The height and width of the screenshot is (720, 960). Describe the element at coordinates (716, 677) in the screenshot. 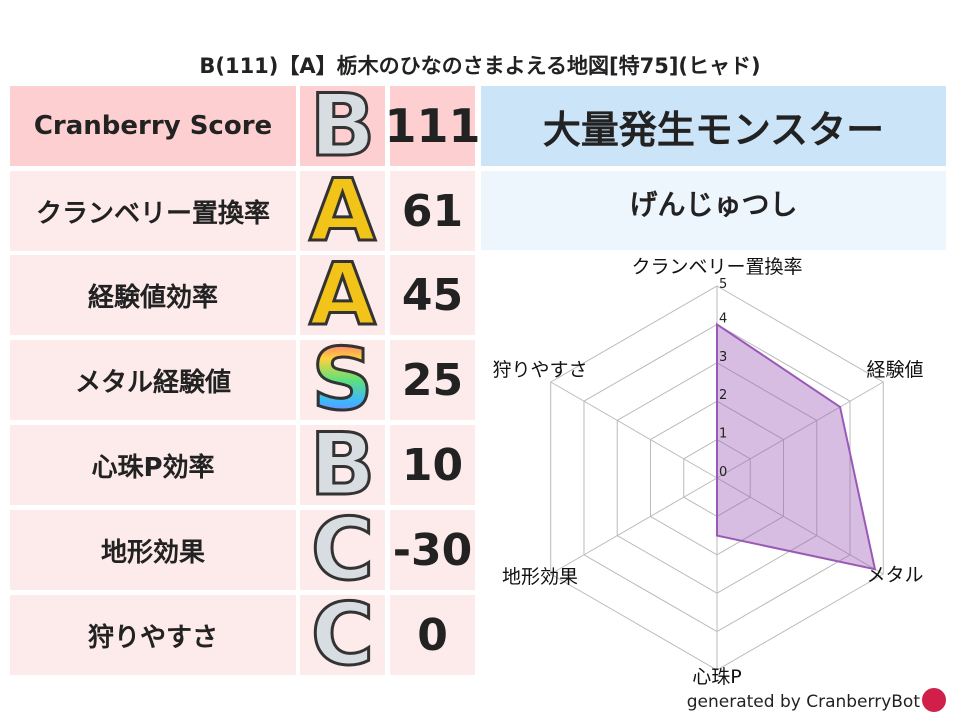

I see `axis-label: 心珠P` at that location.